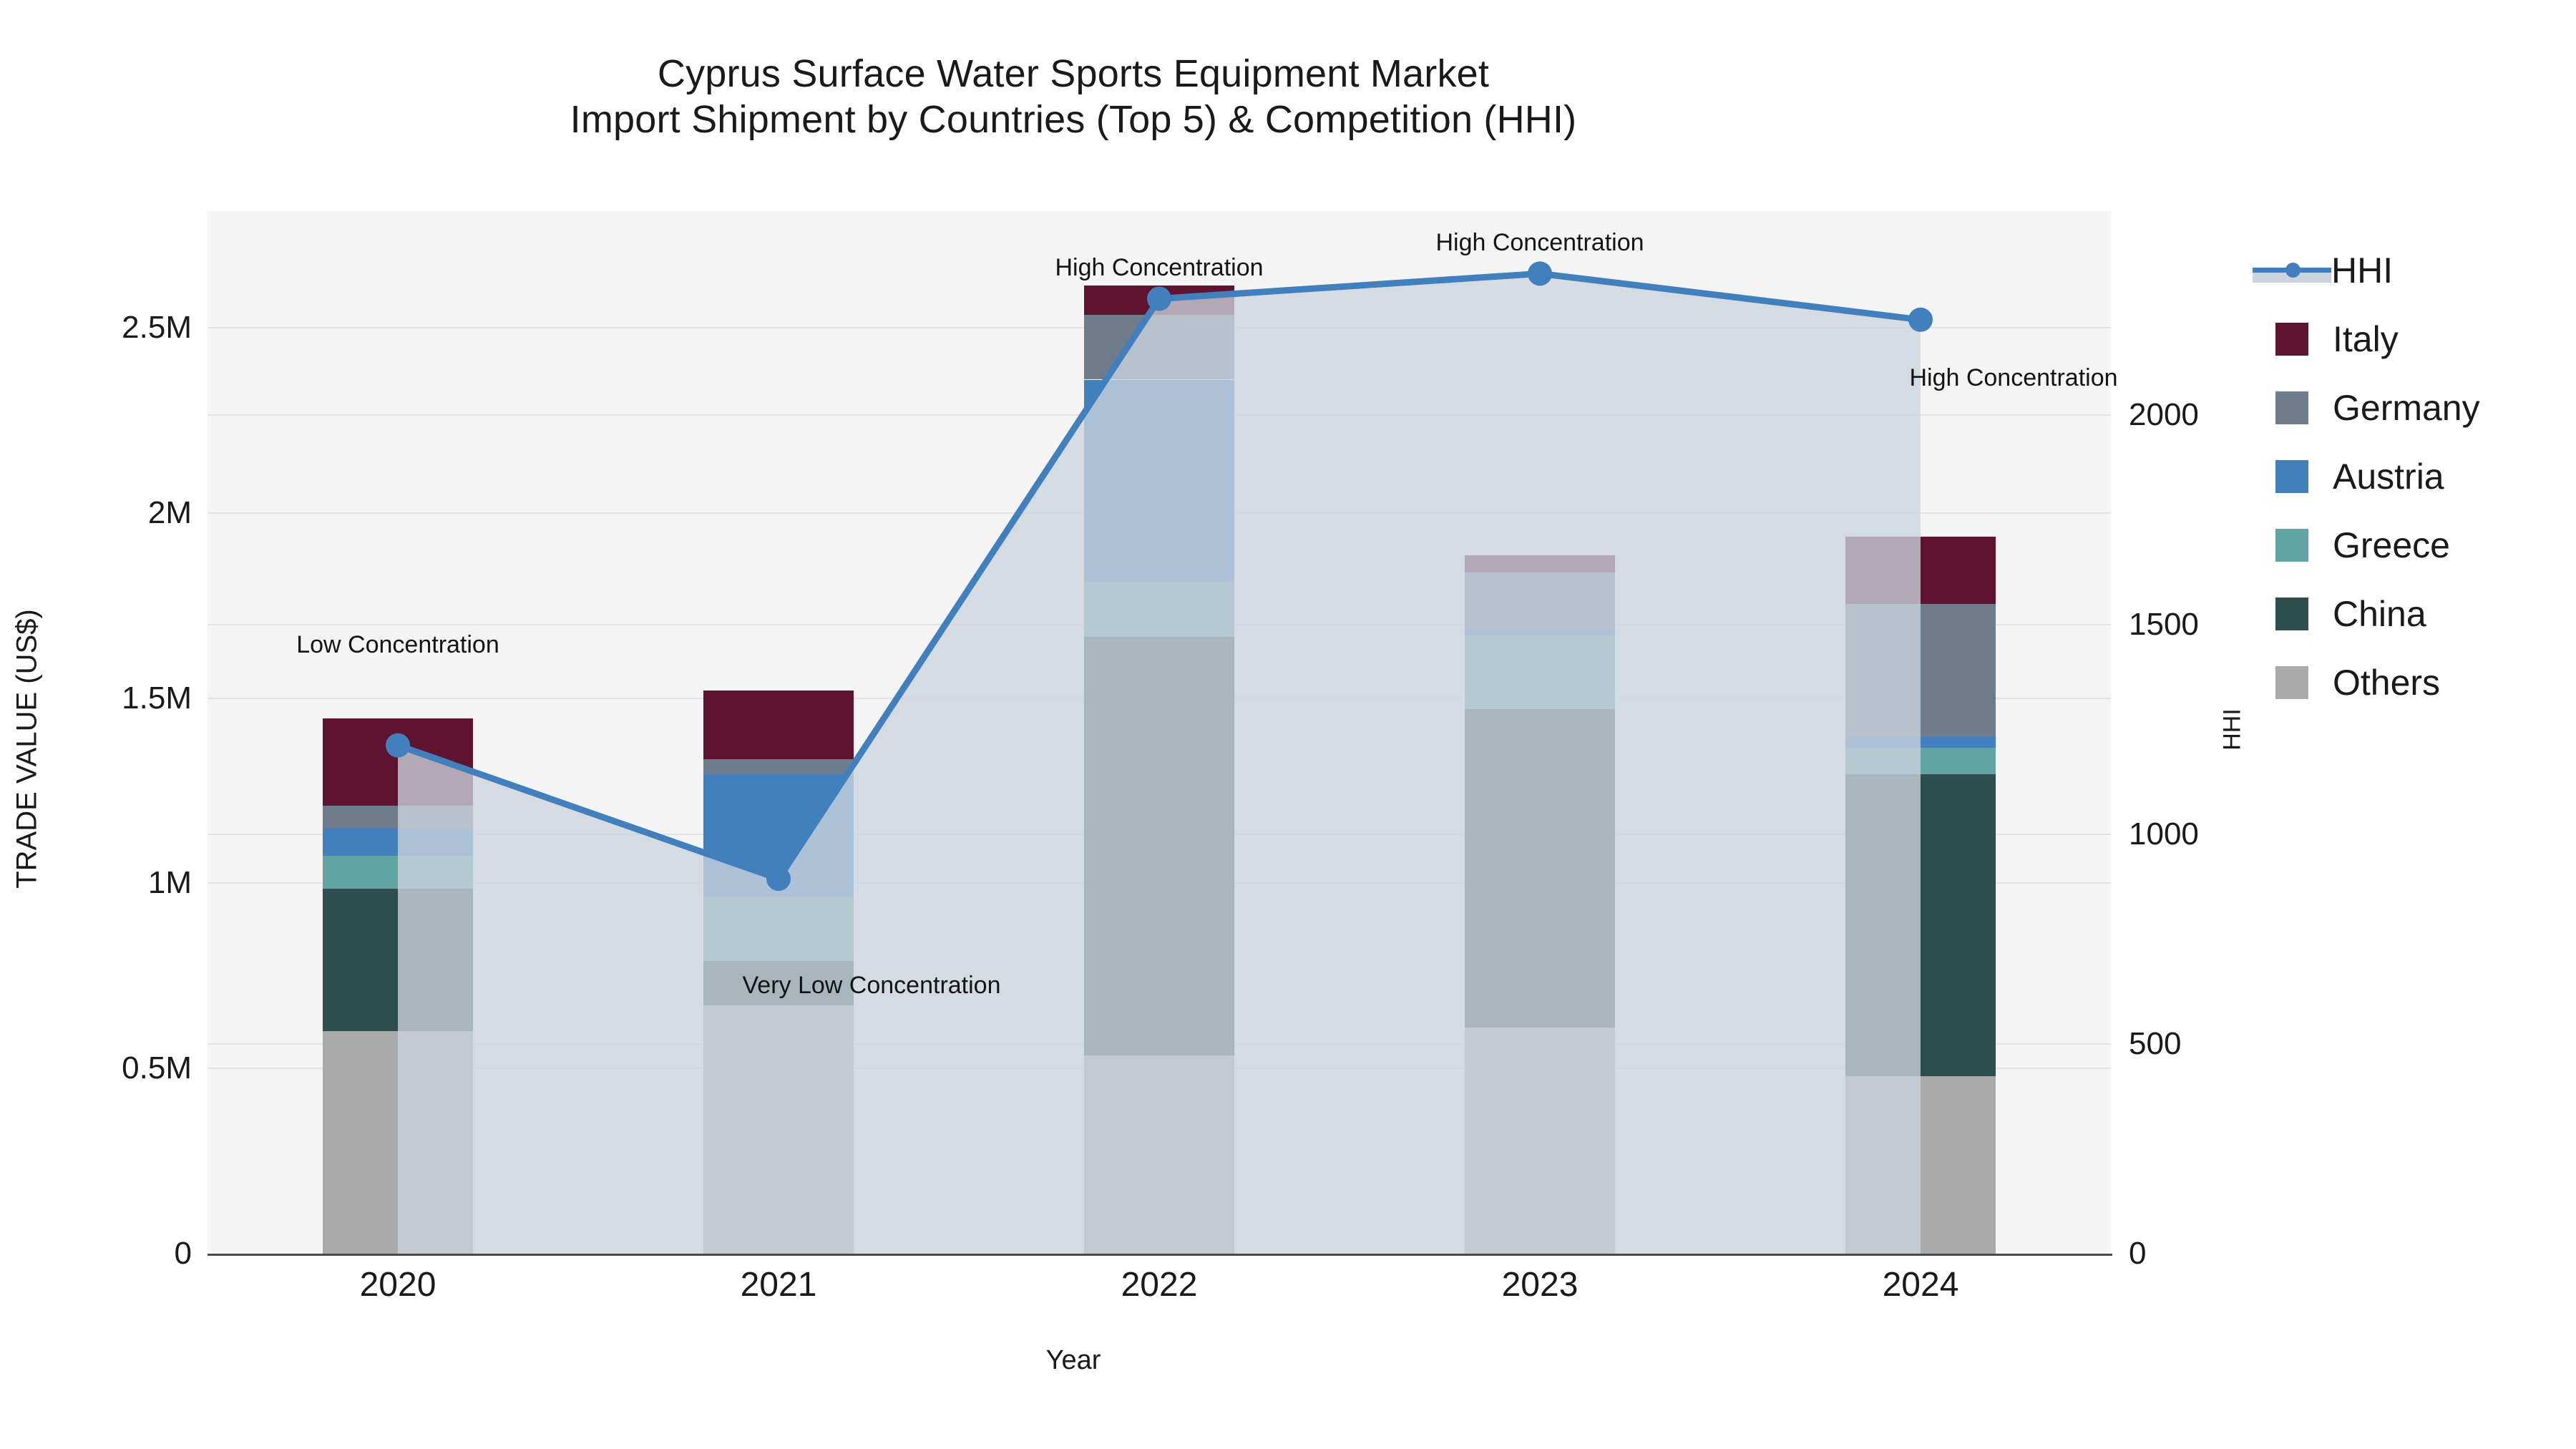  What do you see at coordinates (1540, 601) in the screenshot?
I see `bar-segment-germany-2023` at bounding box center [1540, 601].